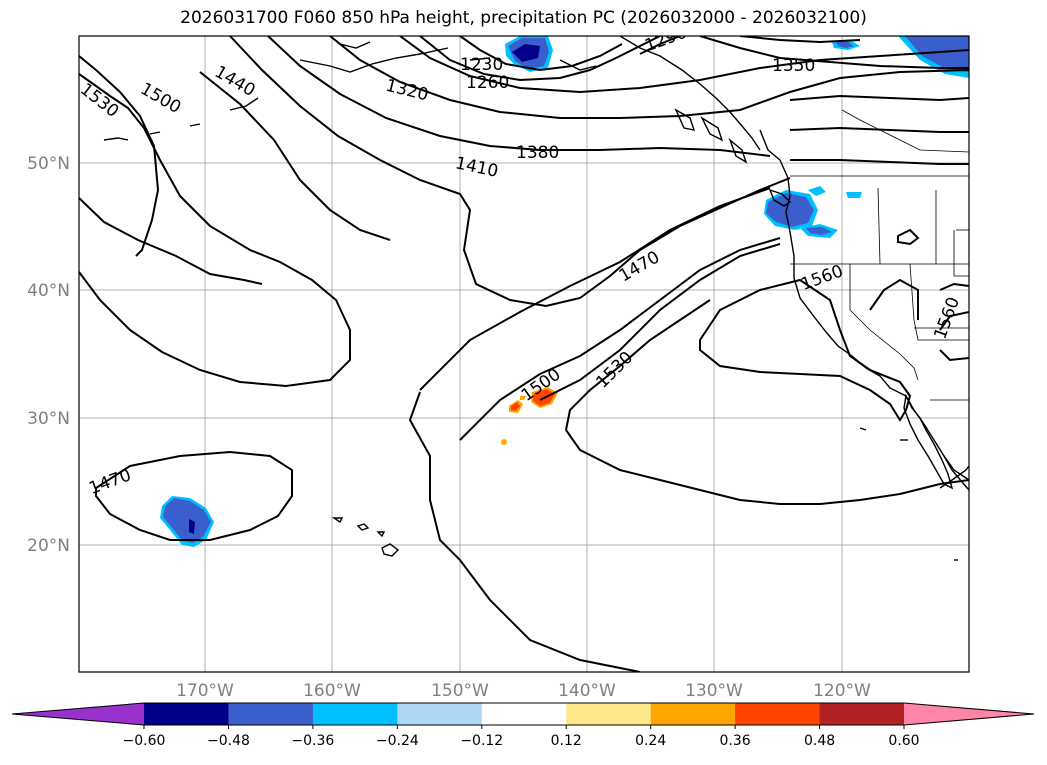 The image size is (1047, 765). I want to click on lon-tick-label: 130°W, so click(714, 691).